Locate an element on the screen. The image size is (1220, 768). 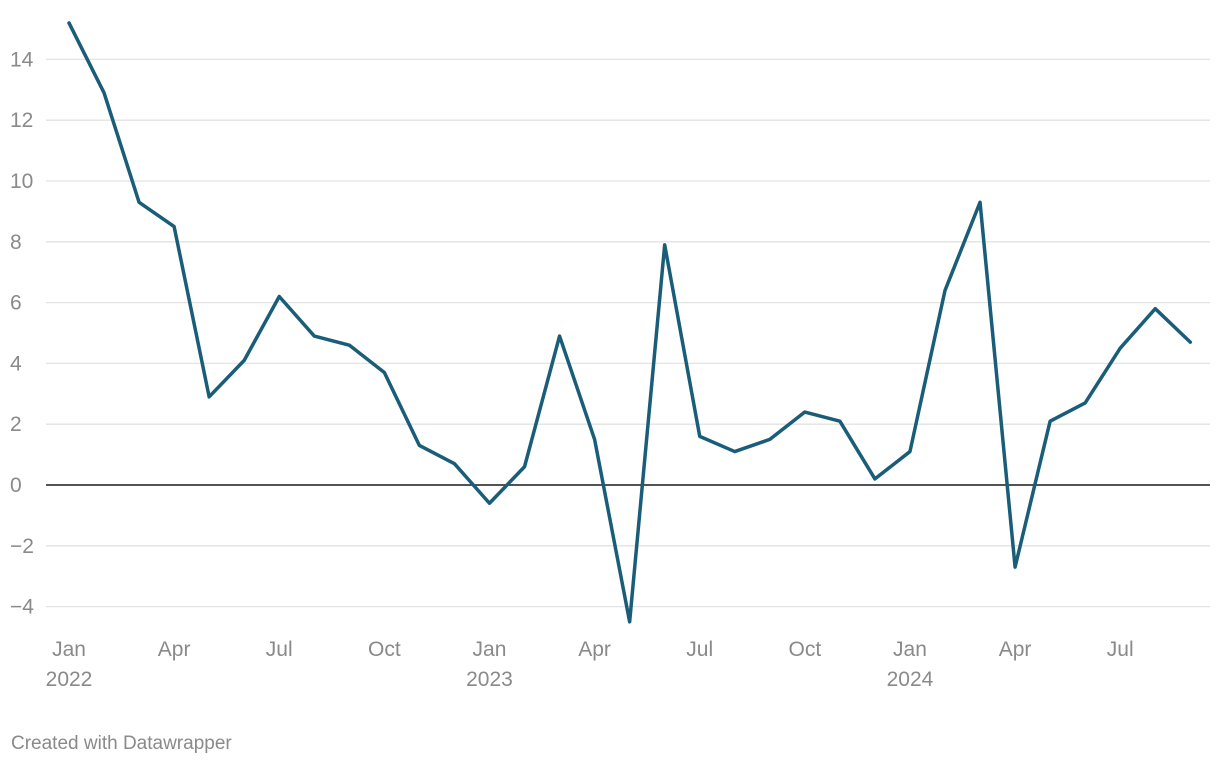
y-tick-label: 2 is located at coordinates (16, 424).